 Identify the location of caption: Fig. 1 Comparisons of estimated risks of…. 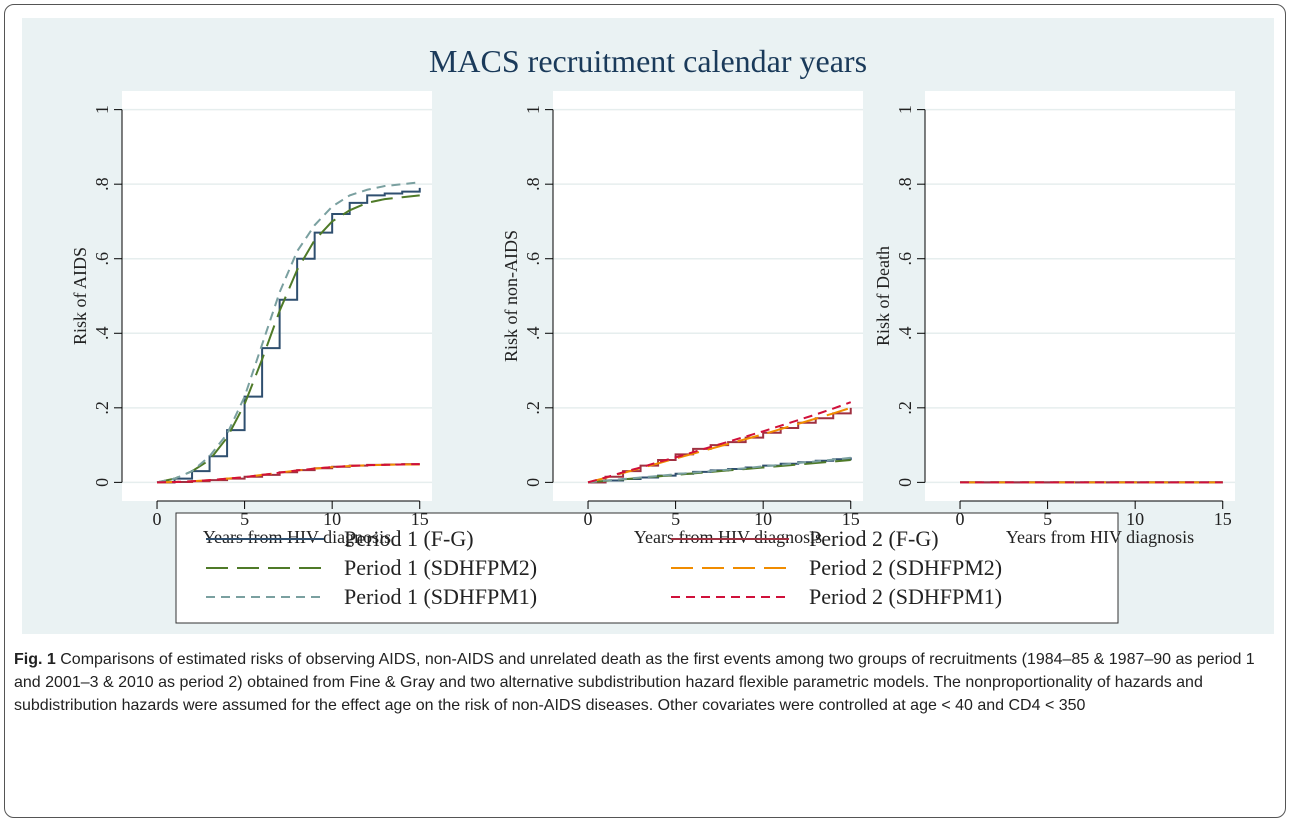
(645, 682).